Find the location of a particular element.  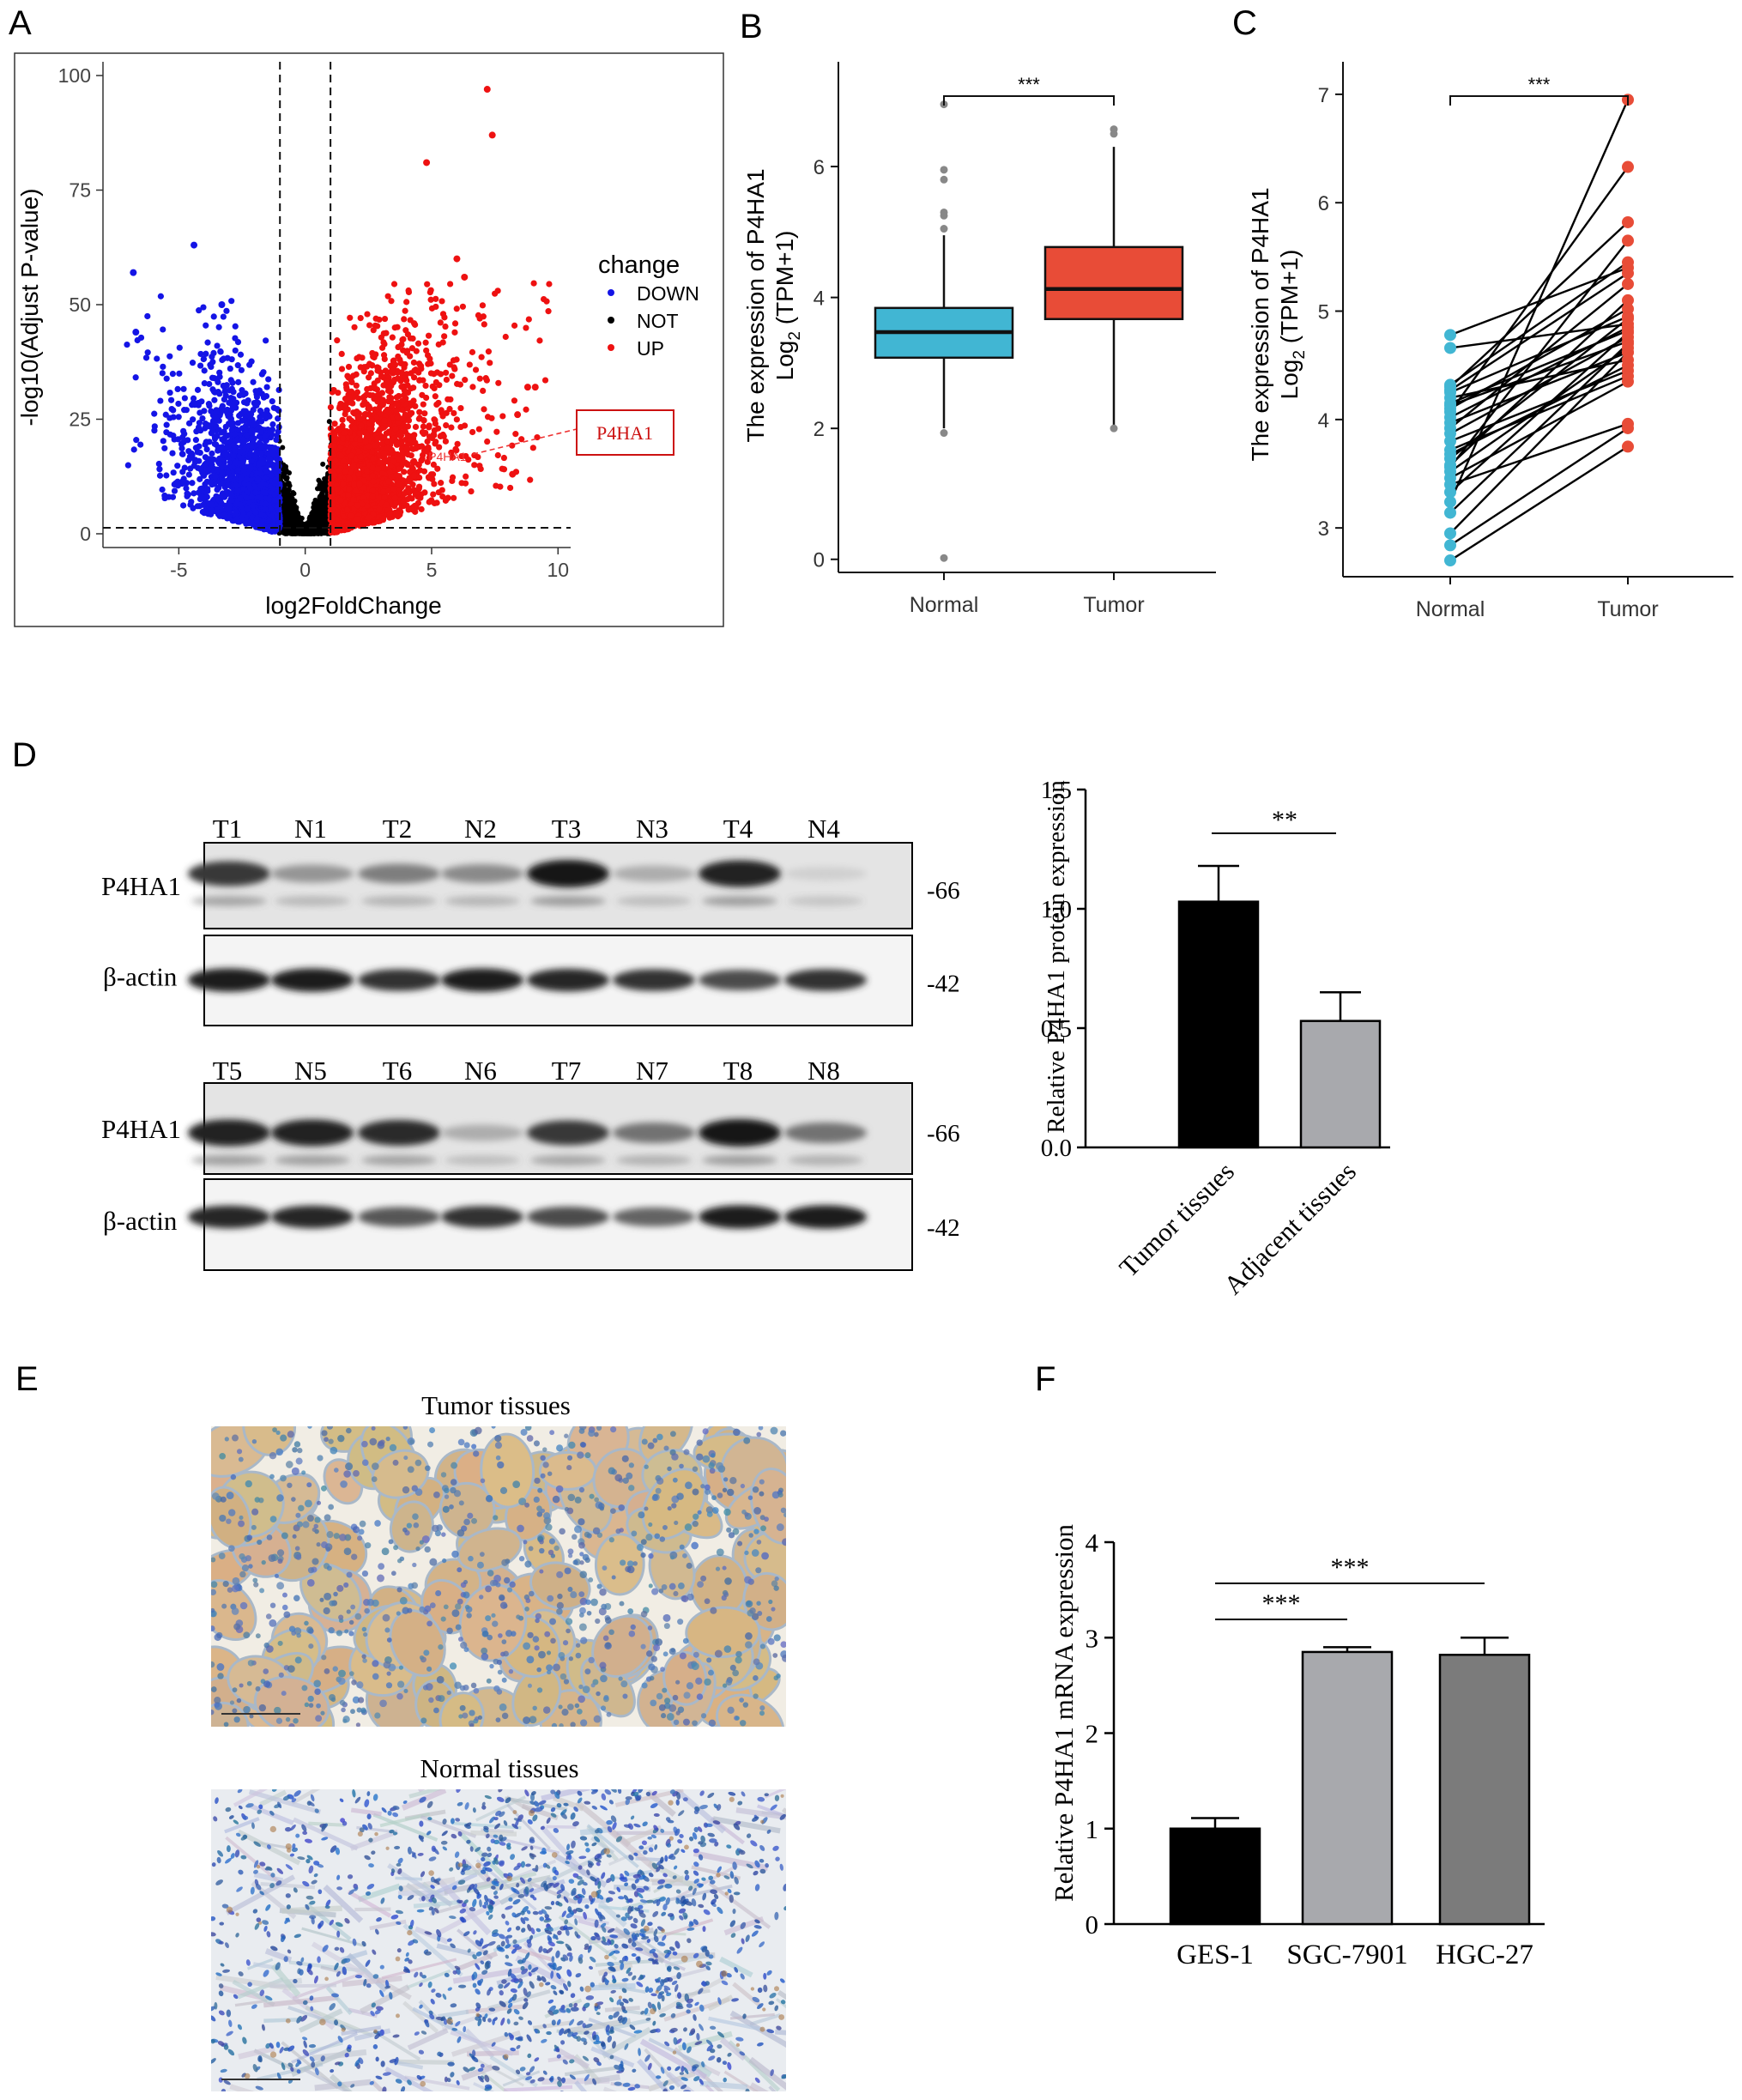

panel-a-frame is located at coordinates (369, 339).